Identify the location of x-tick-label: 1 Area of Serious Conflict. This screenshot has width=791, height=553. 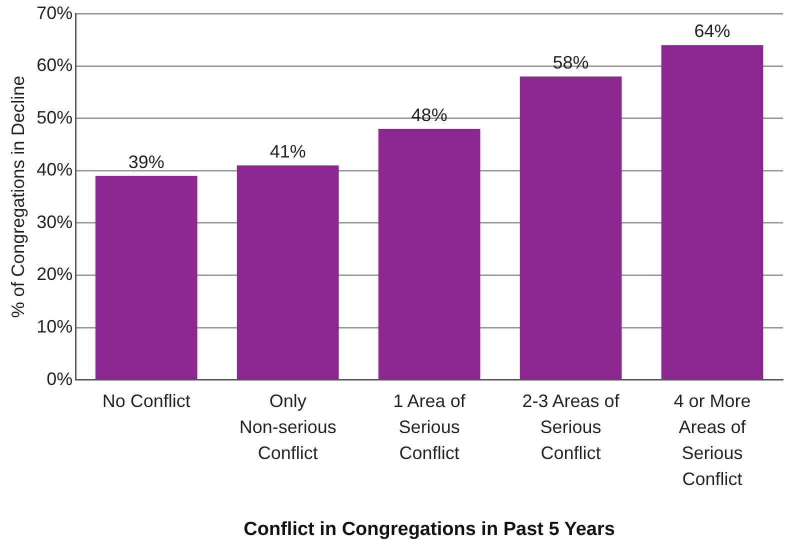
(429, 427).